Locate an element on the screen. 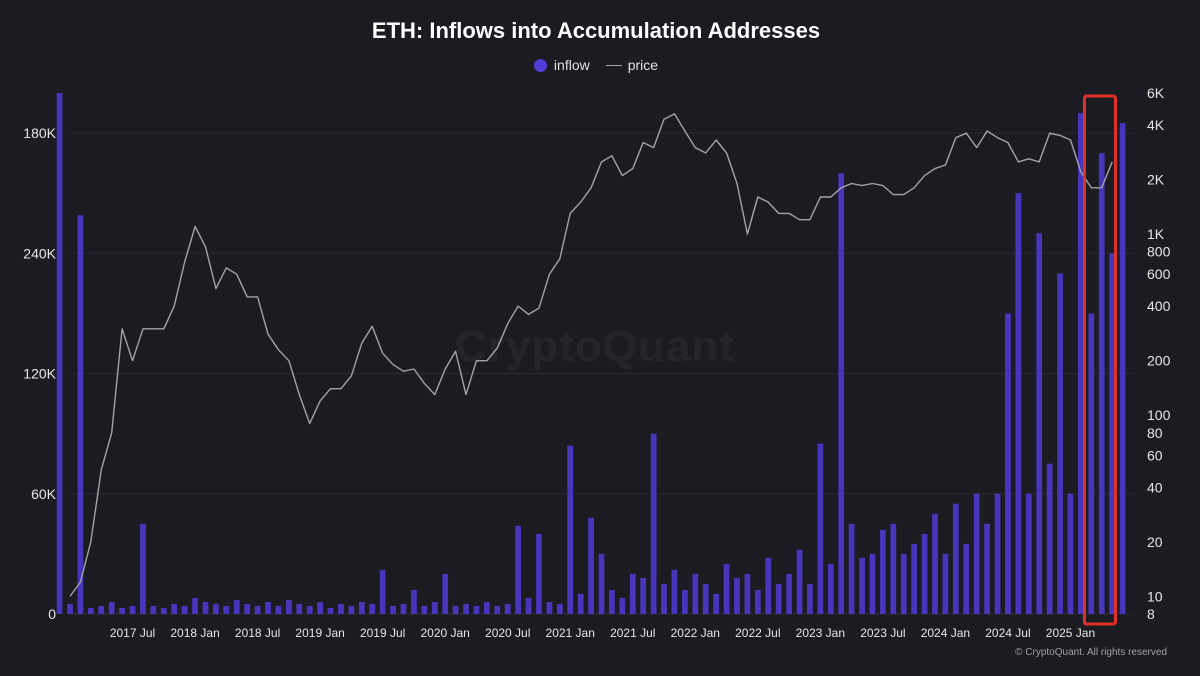 This screenshot has width=1200, height=676. y-right-tick-label: 8 is located at coordinates (1151, 614).